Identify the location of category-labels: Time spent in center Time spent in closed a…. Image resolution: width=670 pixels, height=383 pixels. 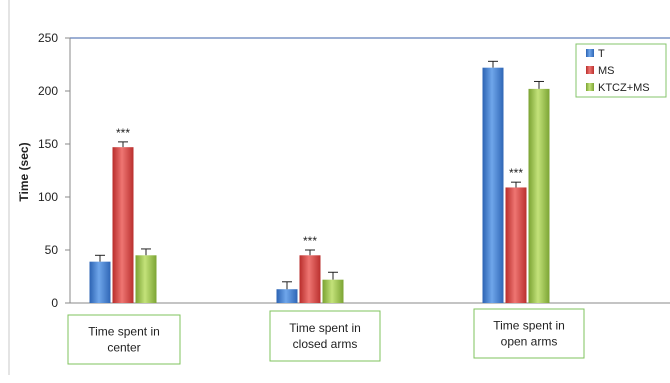
(326, 336).